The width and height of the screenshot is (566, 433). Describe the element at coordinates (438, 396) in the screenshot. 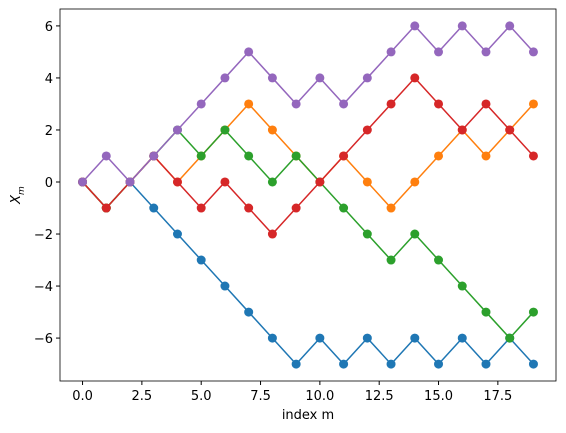

I see `x-tick-label: 15.0` at that location.